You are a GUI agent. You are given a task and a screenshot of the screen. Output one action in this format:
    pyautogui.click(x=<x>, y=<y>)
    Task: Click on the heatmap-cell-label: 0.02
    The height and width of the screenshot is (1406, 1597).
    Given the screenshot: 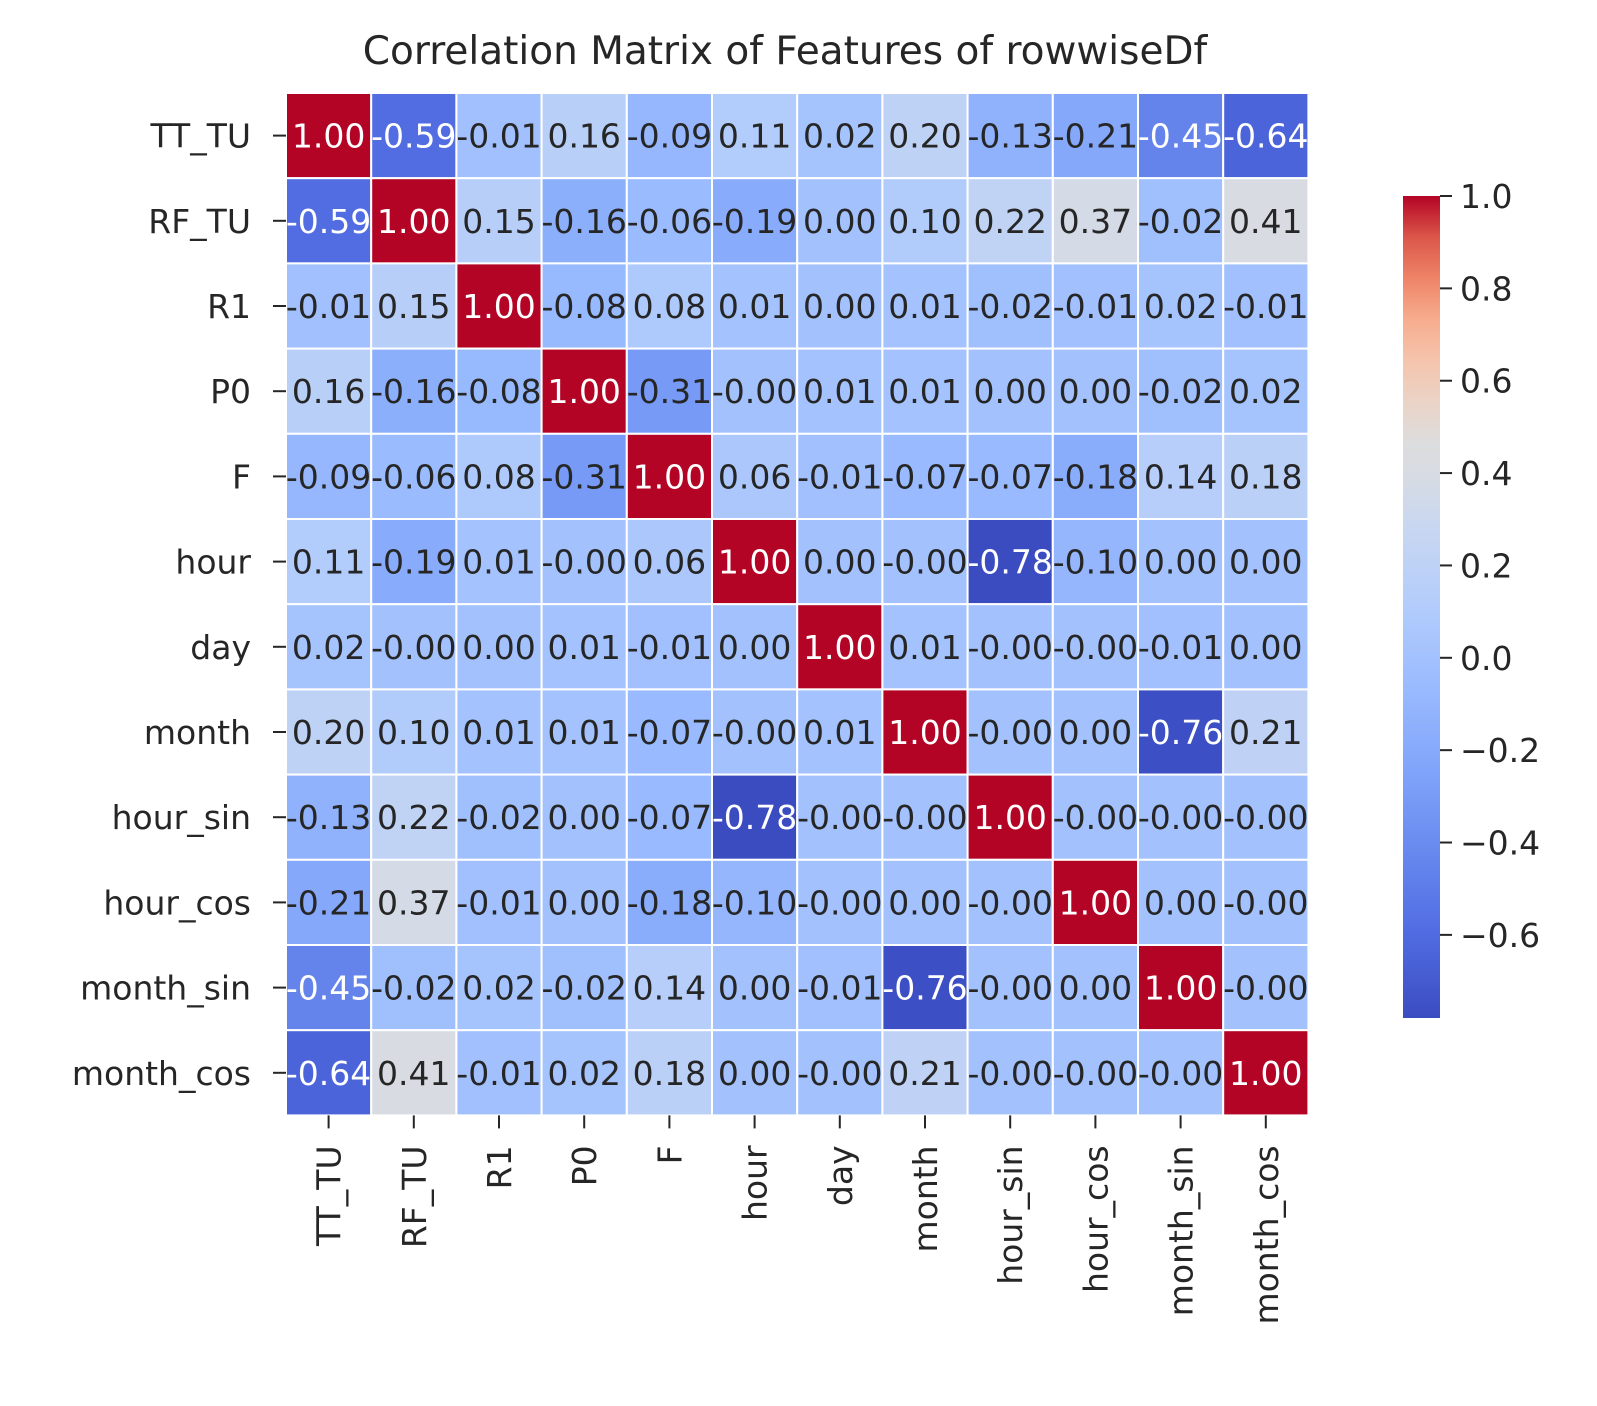 What is the action you would take?
    pyautogui.click(x=328, y=647)
    